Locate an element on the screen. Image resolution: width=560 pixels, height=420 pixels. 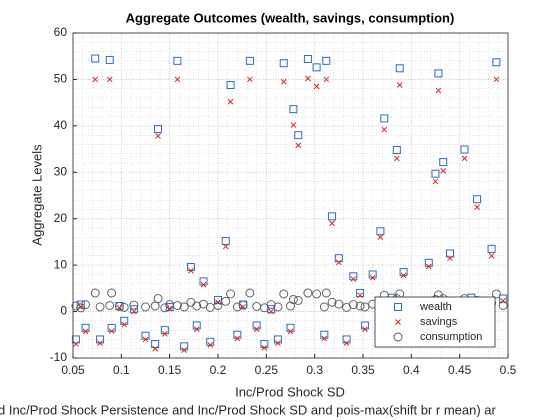
x-tick-label: 0.3 is located at coordinates (314, 370).